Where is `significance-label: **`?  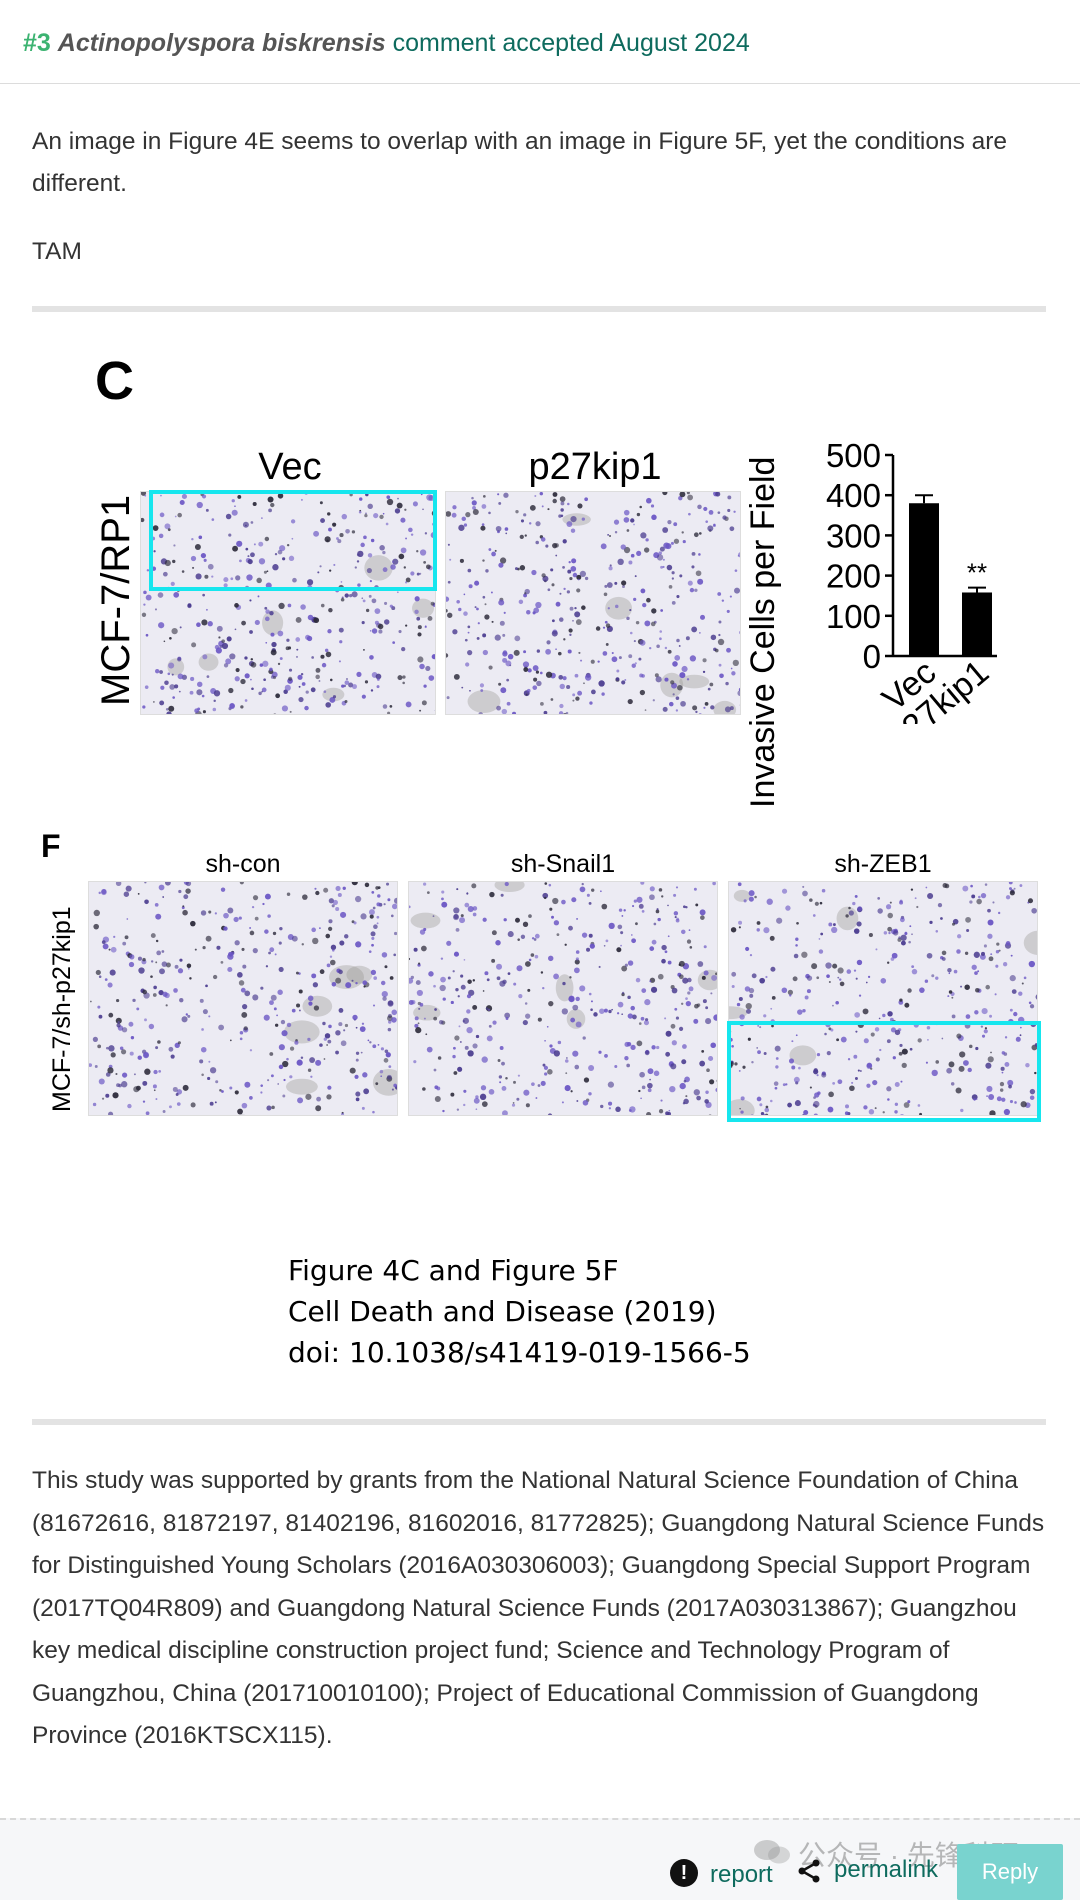 significance-label: ** is located at coordinates (977, 573).